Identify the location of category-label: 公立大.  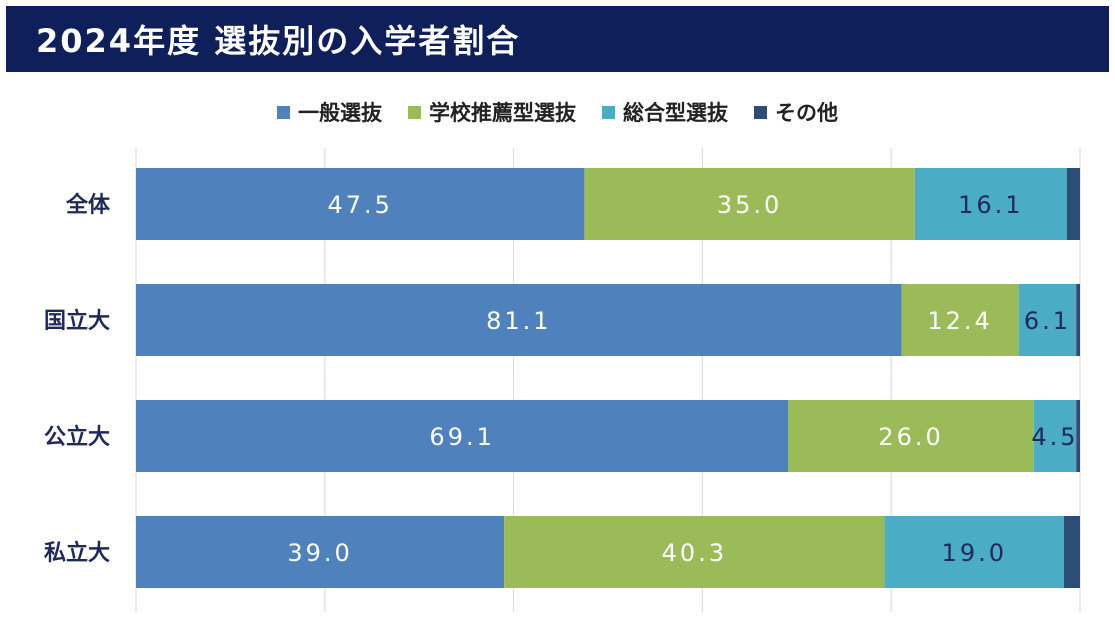
(77, 437).